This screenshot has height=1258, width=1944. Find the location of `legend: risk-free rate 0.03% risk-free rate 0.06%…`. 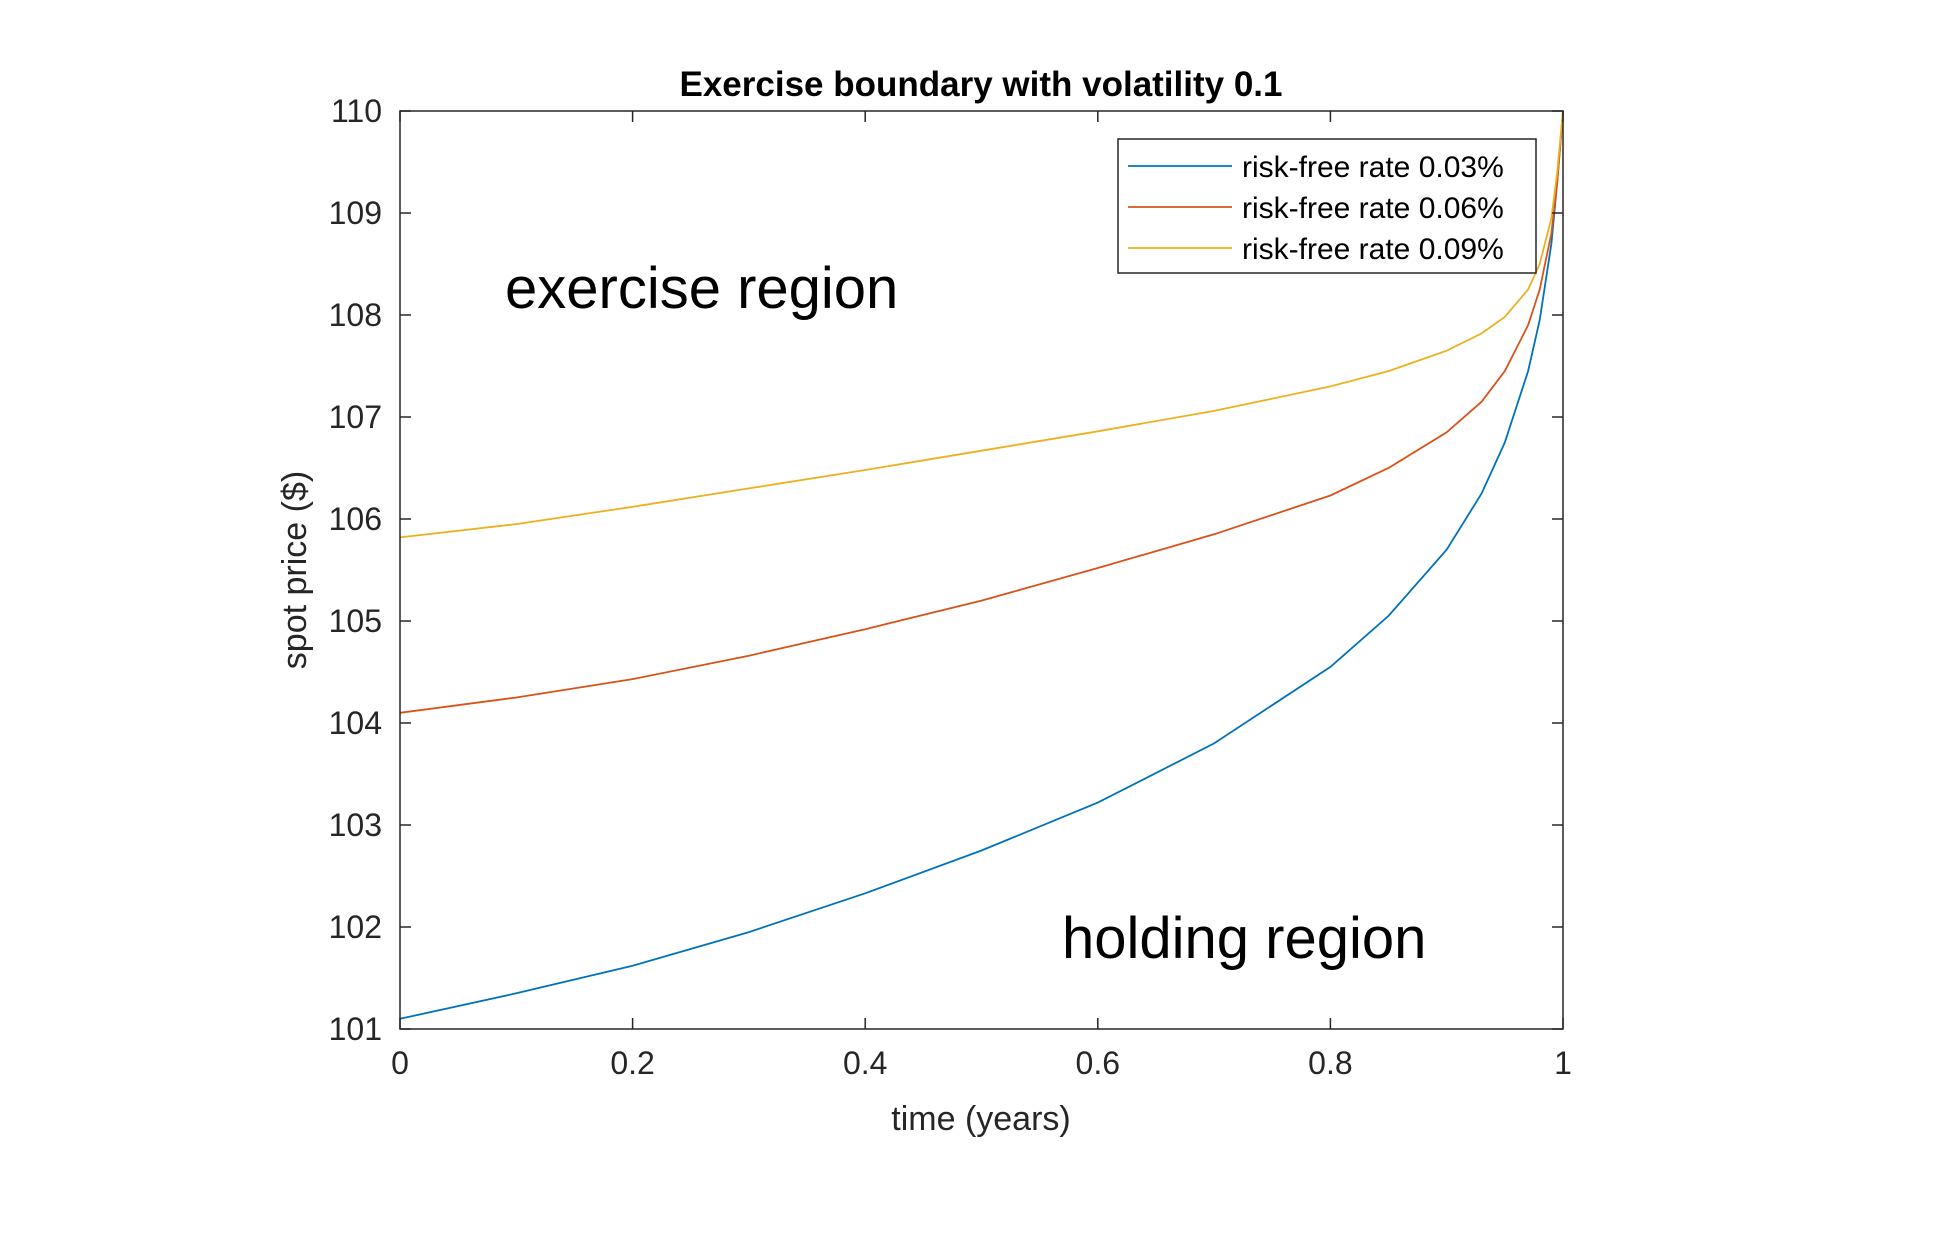

legend: risk-free rate 0.03% risk-free rate 0.06%… is located at coordinates (1327, 206).